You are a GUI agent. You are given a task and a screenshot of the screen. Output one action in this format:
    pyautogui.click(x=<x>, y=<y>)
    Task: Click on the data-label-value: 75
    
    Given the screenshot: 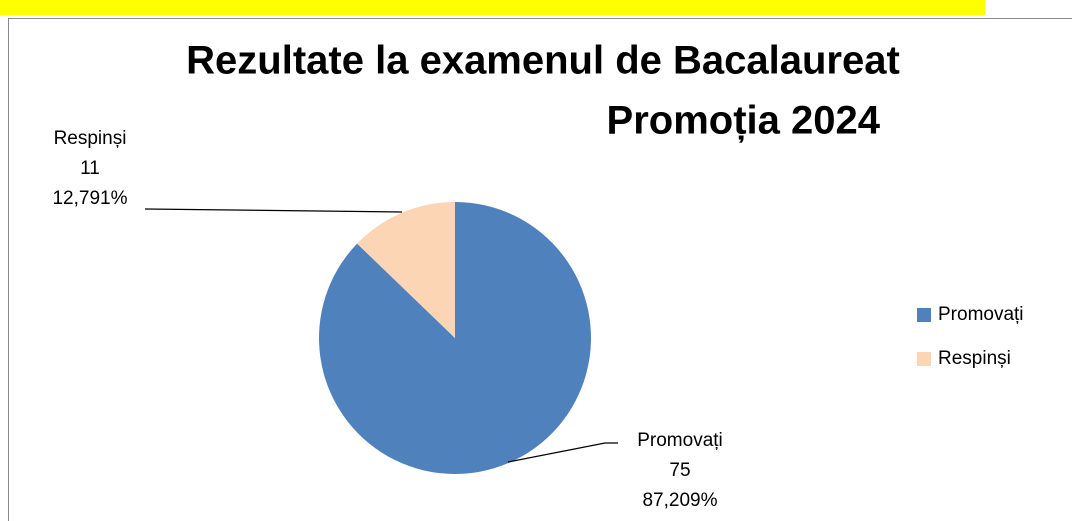 What is the action you would take?
    pyautogui.click(x=679, y=470)
    